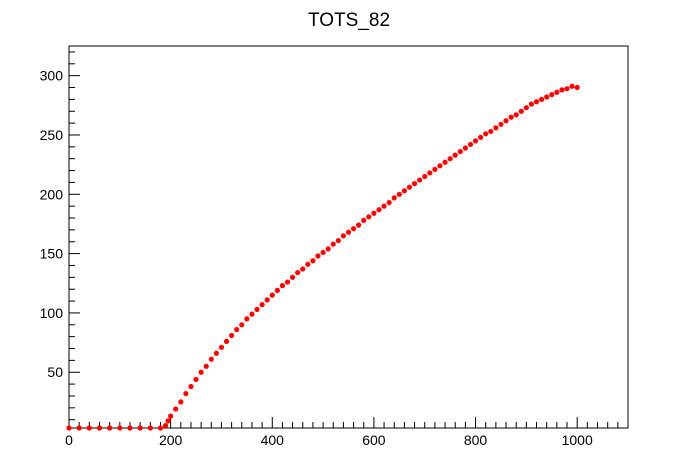  I want to click on y-tick-label: 150, so click(52, 254).